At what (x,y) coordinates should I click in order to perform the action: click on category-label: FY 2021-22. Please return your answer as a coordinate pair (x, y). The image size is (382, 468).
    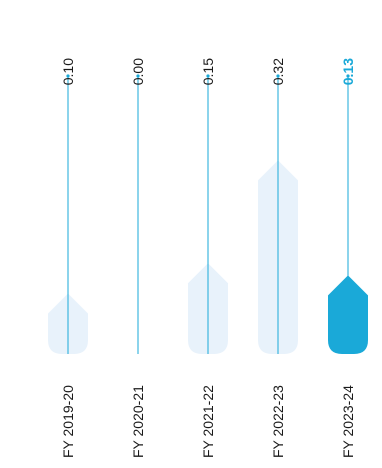
    Looking at the image, I should click on (208, 421).